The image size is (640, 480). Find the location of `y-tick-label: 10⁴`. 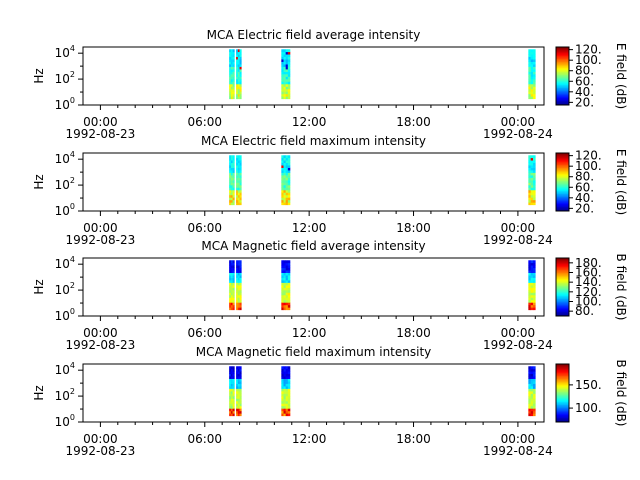

y-tick-label: 10⁴ is located at coordinates (65, 158).